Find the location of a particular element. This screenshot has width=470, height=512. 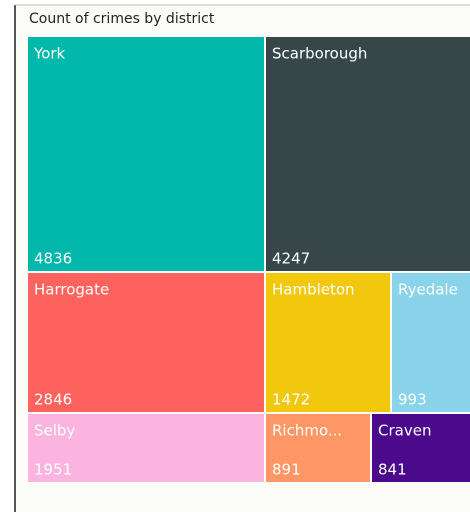

tile-label: Hambleton is located at coordinates (313, 290).